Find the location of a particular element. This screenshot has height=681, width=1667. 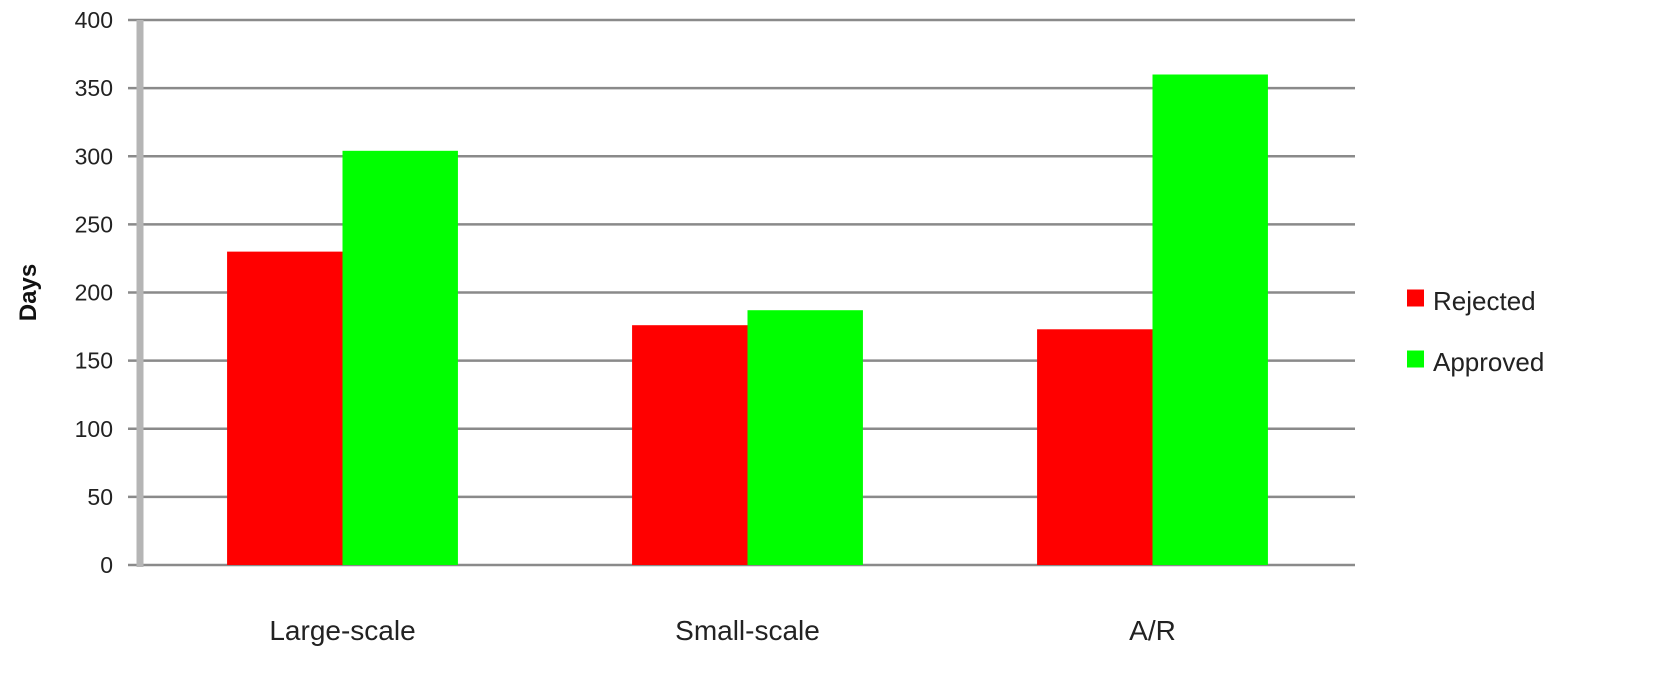

legend-label-rejected: Rejected is located at coordinates (1484, 301).